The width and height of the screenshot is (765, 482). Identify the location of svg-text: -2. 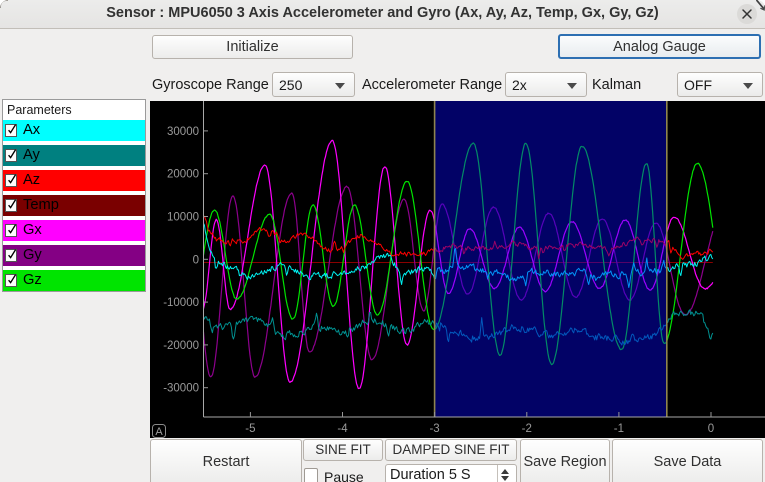
(527, 429).